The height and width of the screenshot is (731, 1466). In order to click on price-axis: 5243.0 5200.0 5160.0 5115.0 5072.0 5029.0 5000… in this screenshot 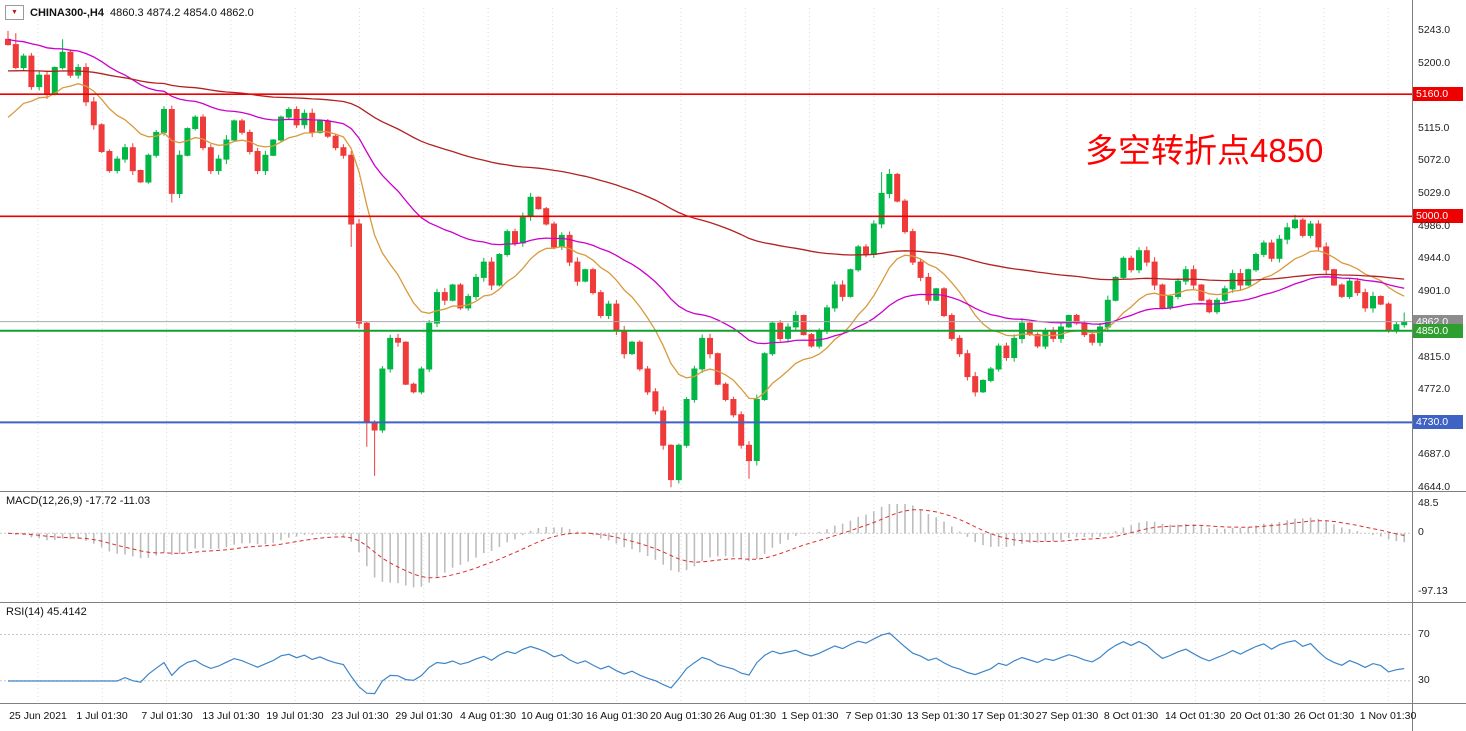, I will do `click(1439, 365)`.